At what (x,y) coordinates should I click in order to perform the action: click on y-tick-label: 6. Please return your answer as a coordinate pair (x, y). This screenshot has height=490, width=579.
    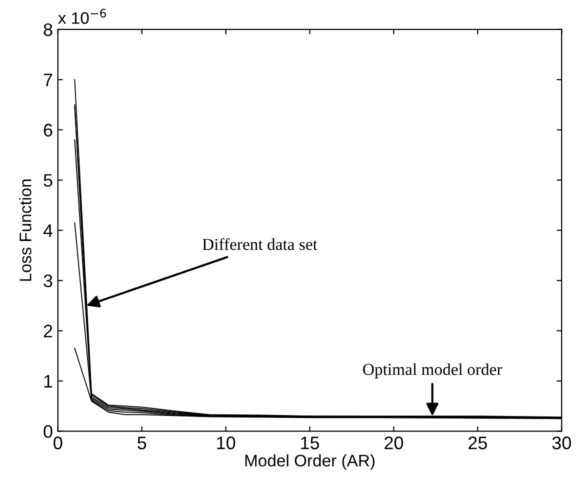
    Looking at the image, I should click on (48, 130).